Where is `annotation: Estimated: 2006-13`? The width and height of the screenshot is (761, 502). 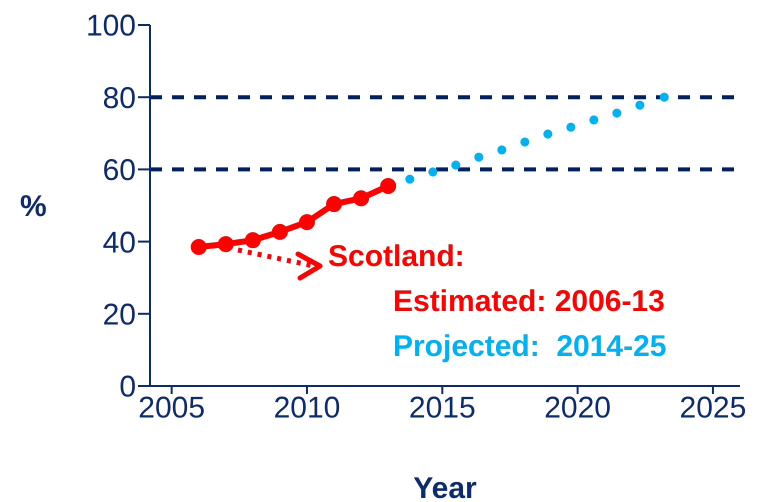
annotation: Estimated: 2006-13 is located at coordinates (529, 302).